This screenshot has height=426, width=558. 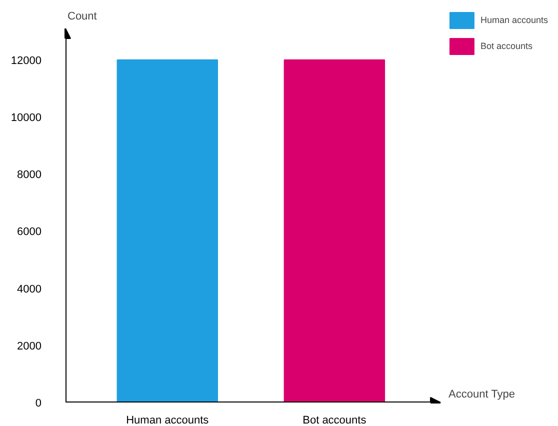 What do you see at coordinates (506, 46) in the screenshot?
I see `legend-label: Bot accounts` at bounding box center [506, 46].